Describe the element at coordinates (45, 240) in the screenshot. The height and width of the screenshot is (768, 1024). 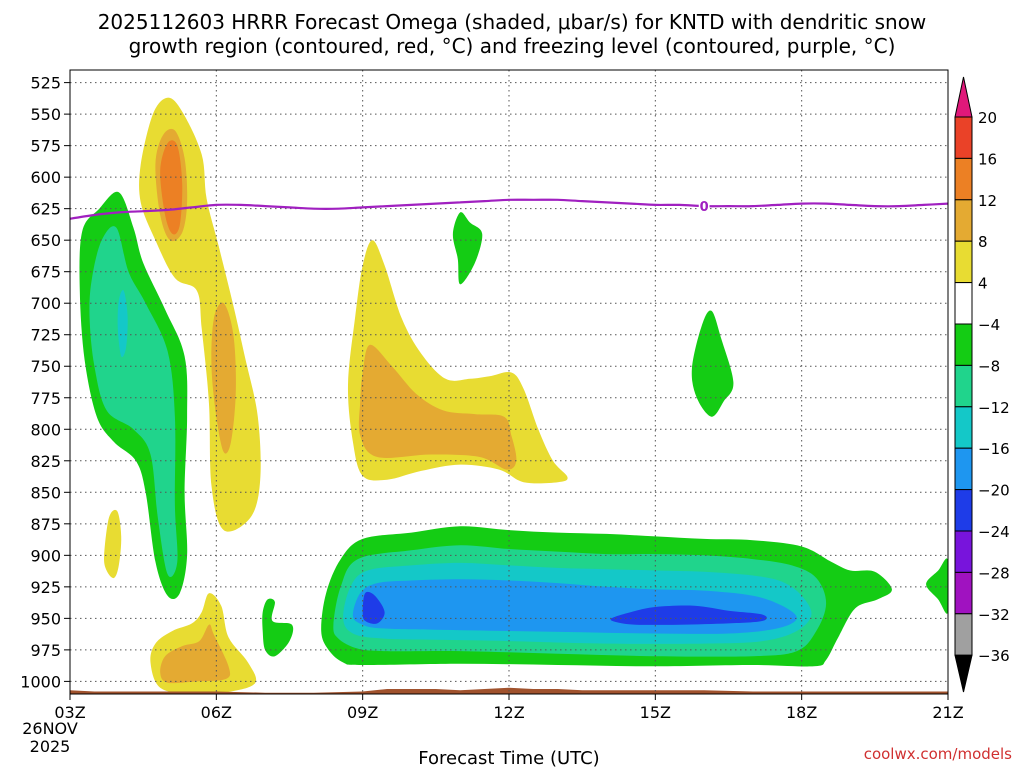
I see `y-tick-label-650: 650` at that location.